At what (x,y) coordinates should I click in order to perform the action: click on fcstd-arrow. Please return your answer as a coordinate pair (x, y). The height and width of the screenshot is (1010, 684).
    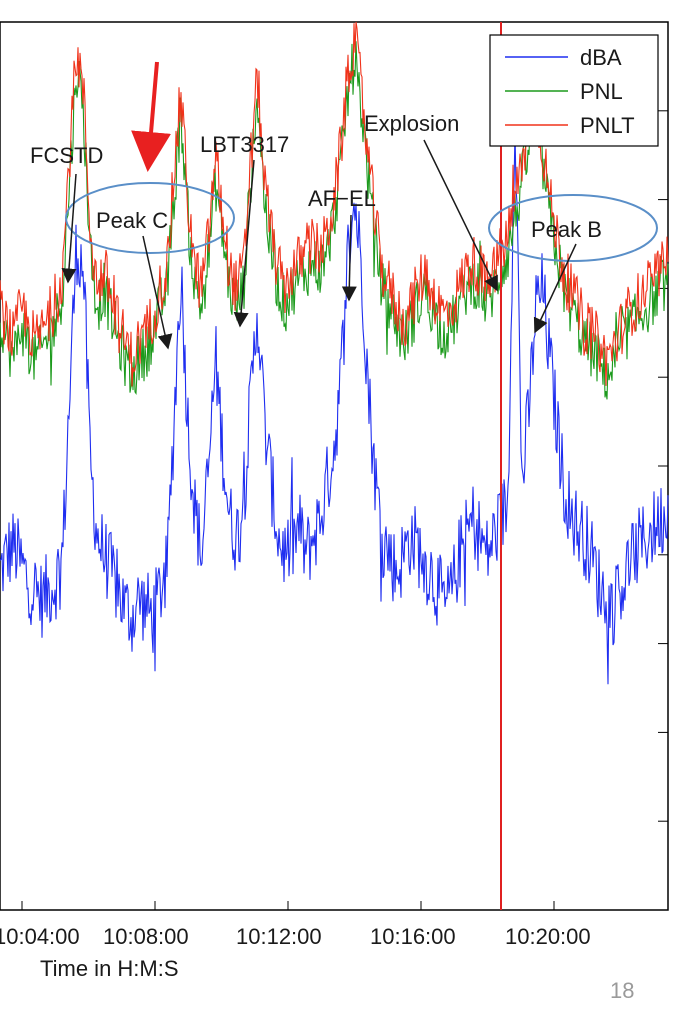
    Looking at the image, I should click on (69, 228).